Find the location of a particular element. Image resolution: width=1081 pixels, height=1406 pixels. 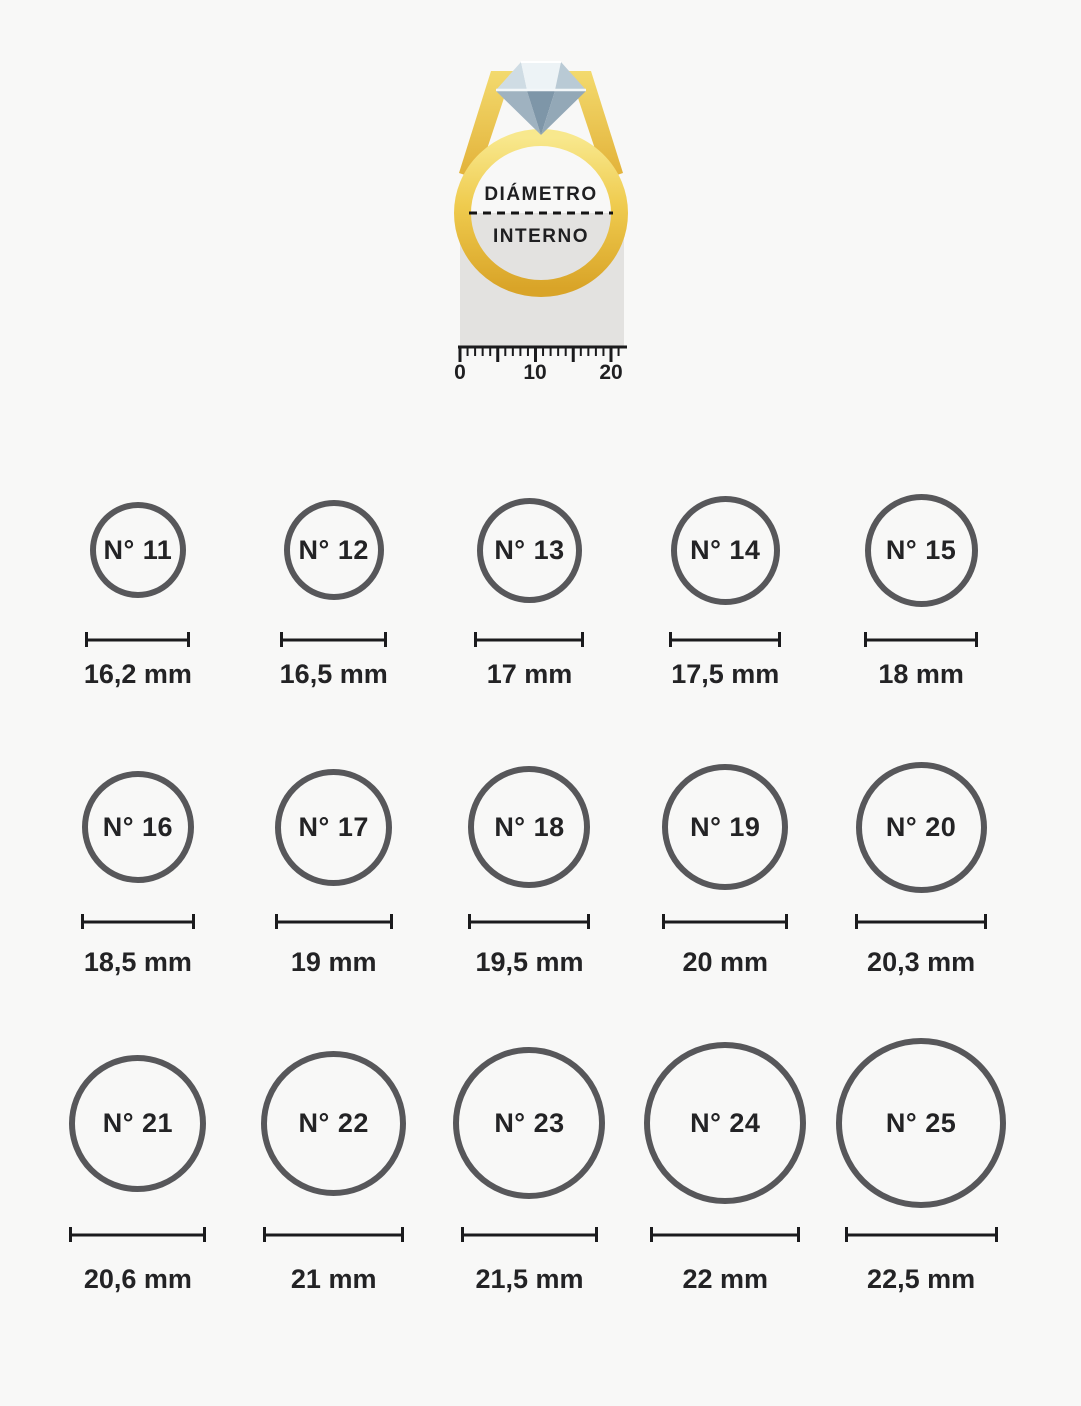

ring-size-number: N° 17 is located at coordinates (333, 826).